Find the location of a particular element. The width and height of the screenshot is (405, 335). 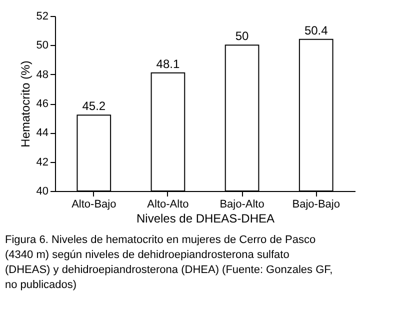

x-tick-label: Alto-Alto is located at coordinates (168, 204).